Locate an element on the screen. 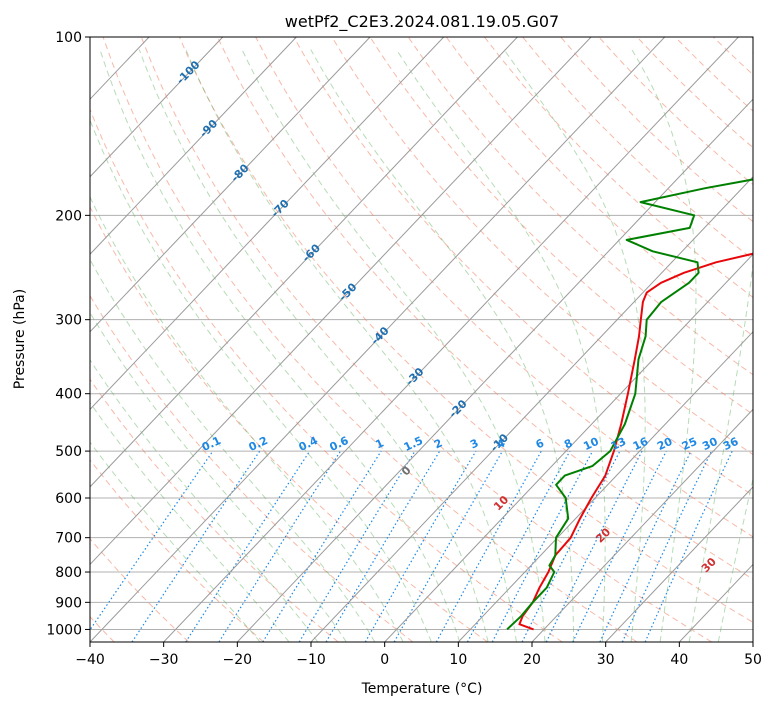  x-tick-label: 0 is located at coordinates (384, 660).